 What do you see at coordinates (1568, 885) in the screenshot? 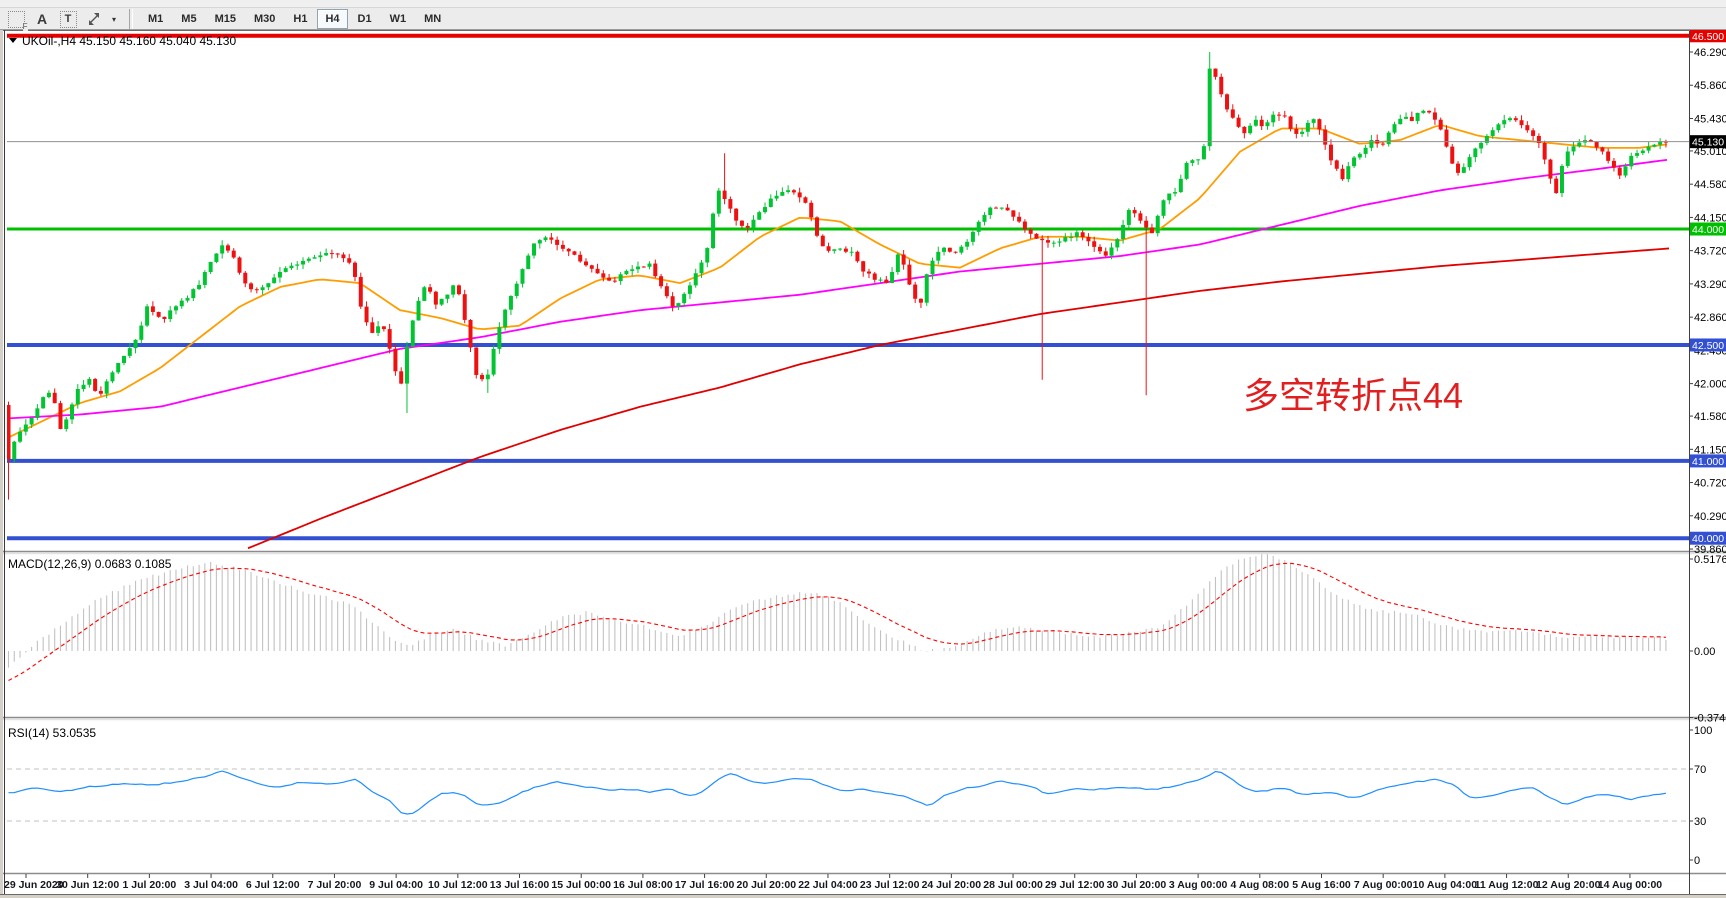
I see `time-tick-label: 12 Aug 20:00` at bounding box center [1568, 885].